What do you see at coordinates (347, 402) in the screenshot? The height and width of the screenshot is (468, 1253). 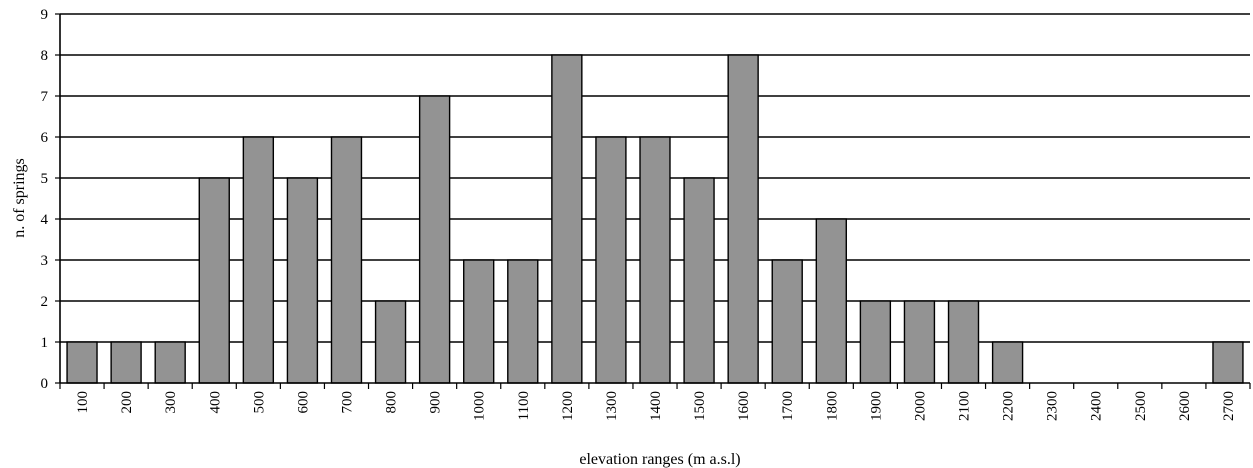 I see `x-tick-label-700: 700` at bounding box center [347, 402].